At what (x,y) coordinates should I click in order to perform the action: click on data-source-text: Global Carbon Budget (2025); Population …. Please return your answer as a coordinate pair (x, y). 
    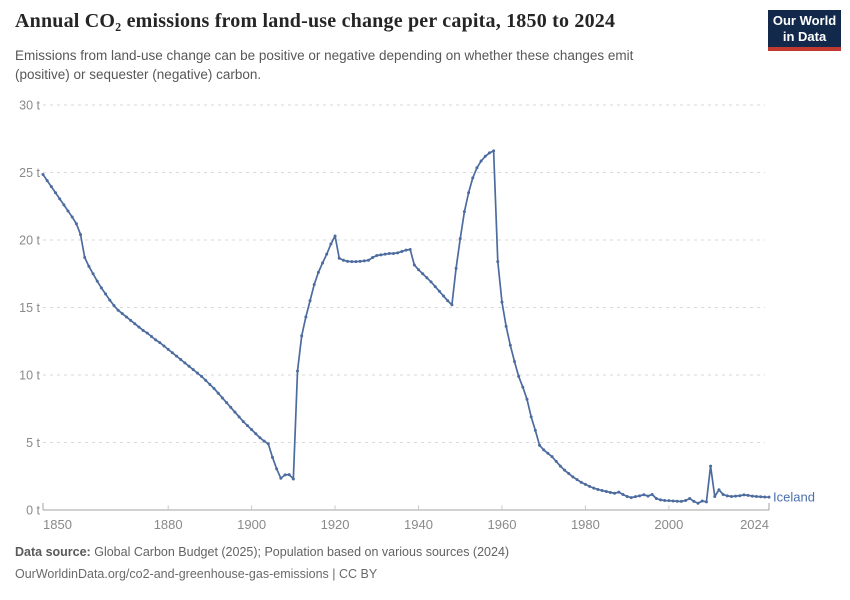
    Looking at the image, I should click on (302, 552).